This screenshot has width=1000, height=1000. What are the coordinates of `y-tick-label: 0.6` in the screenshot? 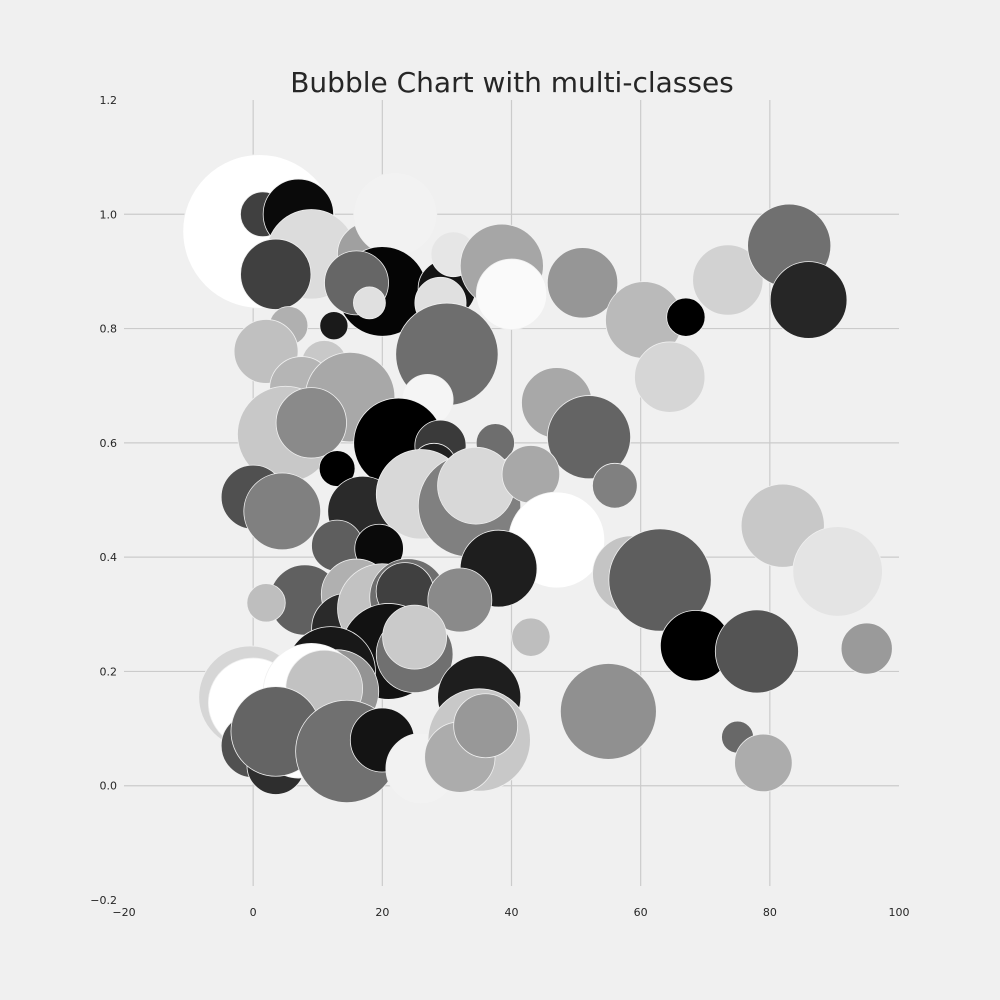 It's located at (109, 443).